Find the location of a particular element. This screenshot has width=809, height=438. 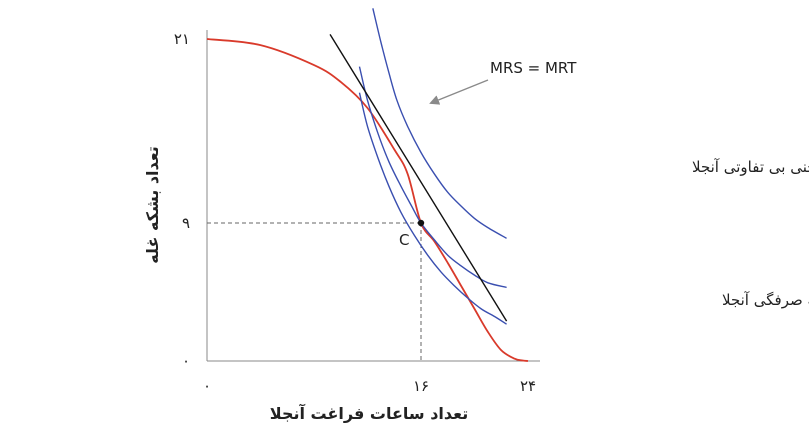

y-axis-title: تعداد بشکه غله is located at coordinates (152, 205).